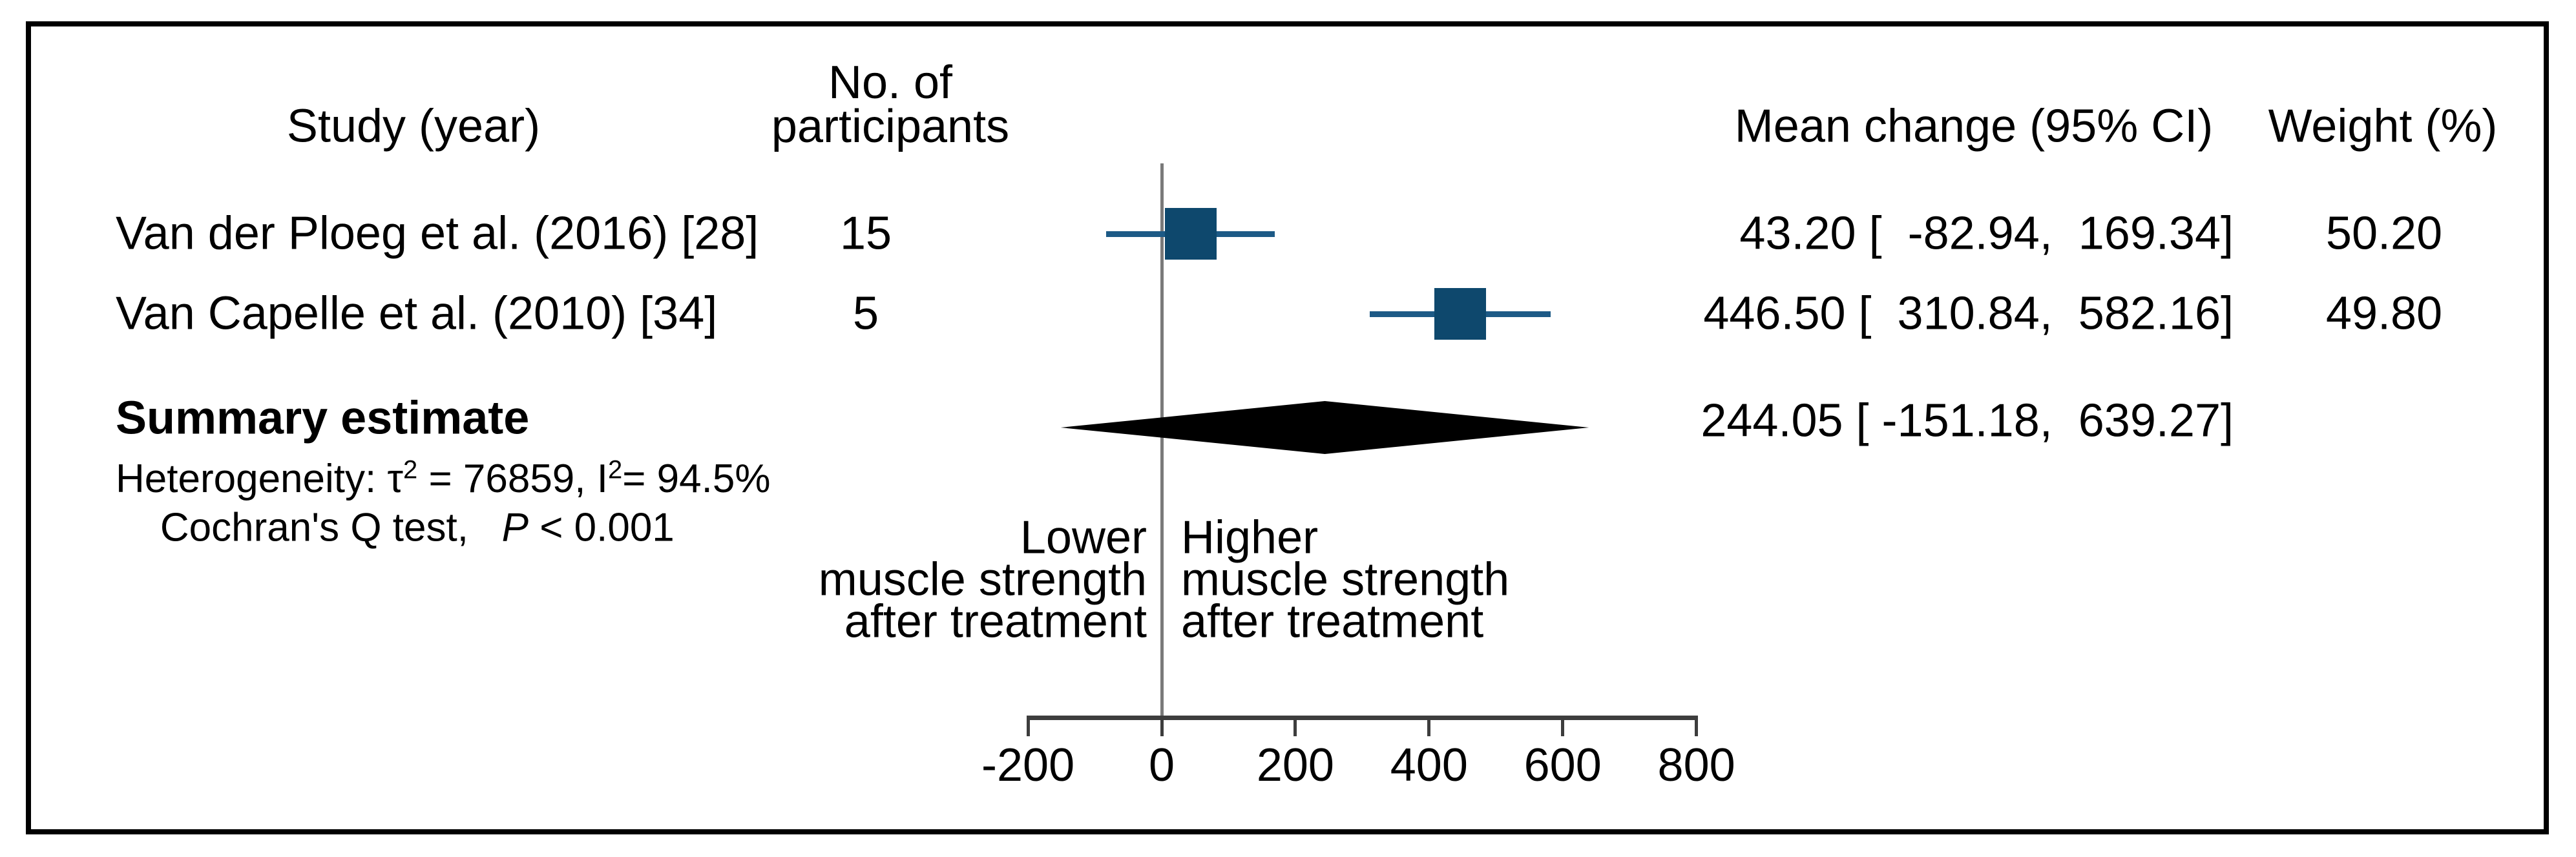  I want to click on cochran-text: < 0.001, so click(601, 527).